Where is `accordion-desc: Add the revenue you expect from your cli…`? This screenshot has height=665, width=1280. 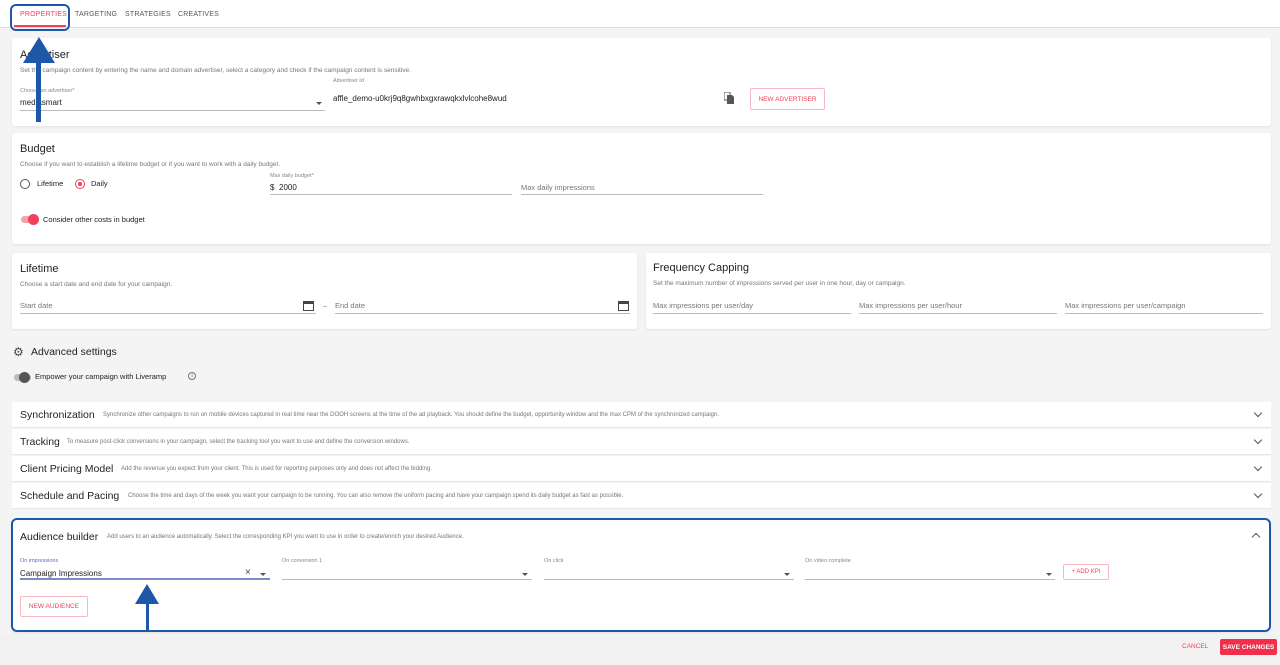 accordion-desc: Add the revenue you expect from your cli… is located at coordinates (276, 469).